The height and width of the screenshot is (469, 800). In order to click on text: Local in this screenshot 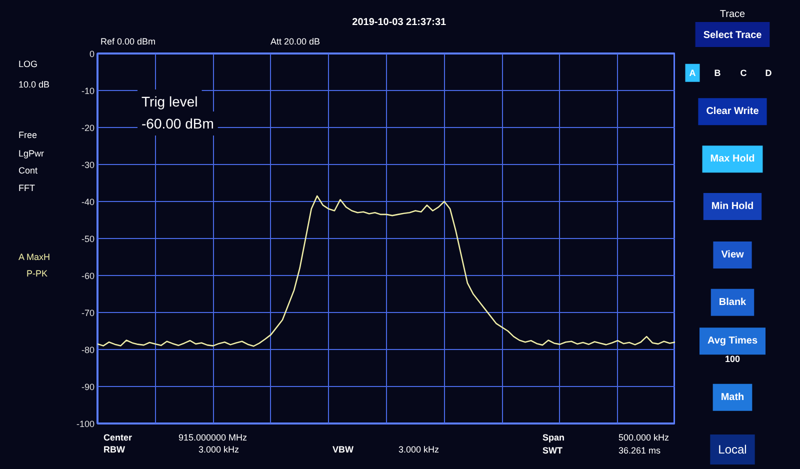, I will do `click(732, 449)`.